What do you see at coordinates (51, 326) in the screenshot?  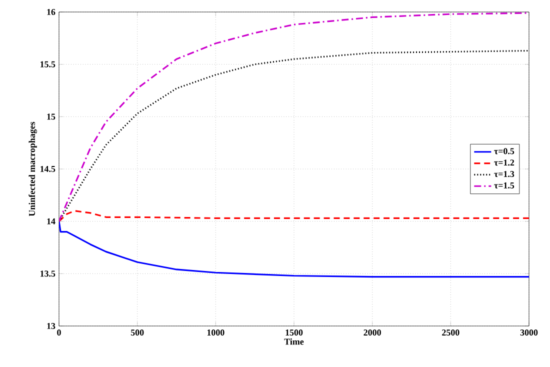 I see `y-tick-label: 13` at bounding box center [51, 326].